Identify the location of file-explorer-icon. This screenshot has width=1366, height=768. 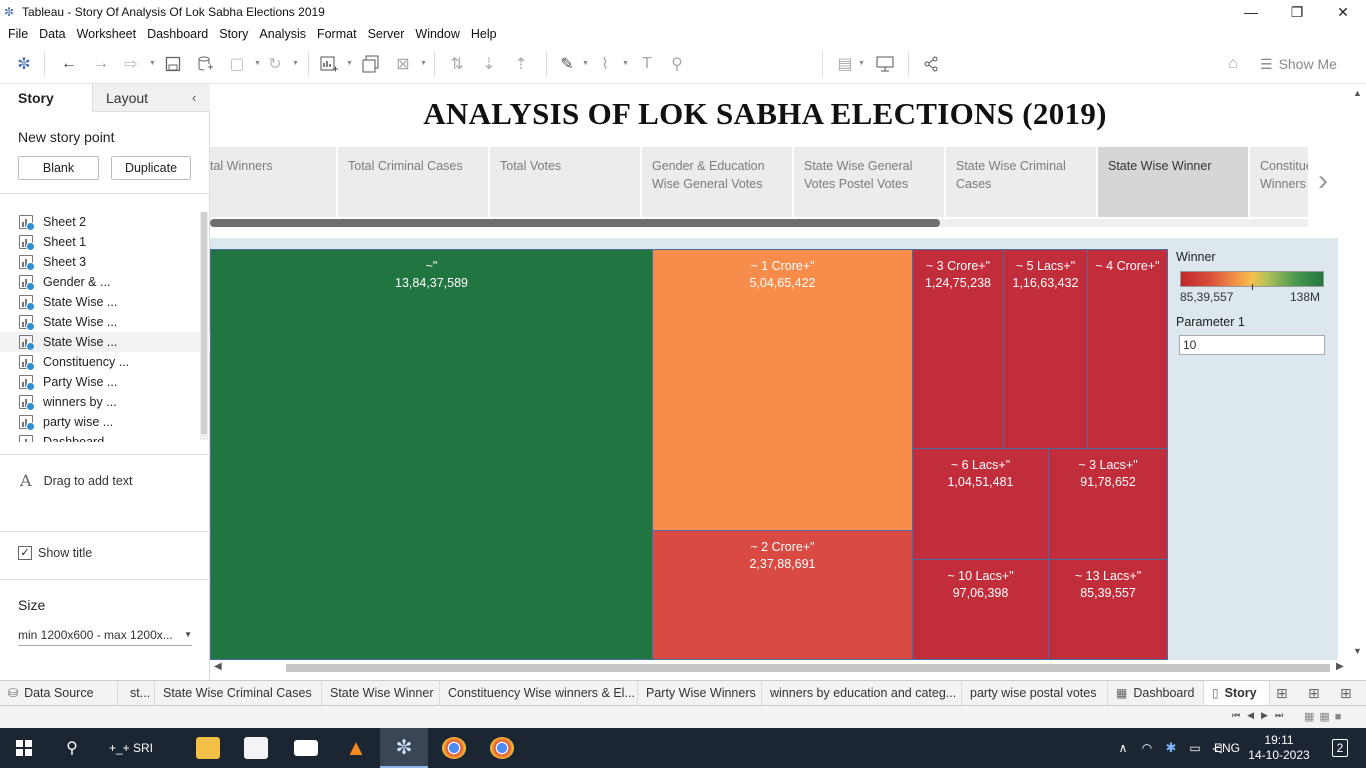
(208, 748).